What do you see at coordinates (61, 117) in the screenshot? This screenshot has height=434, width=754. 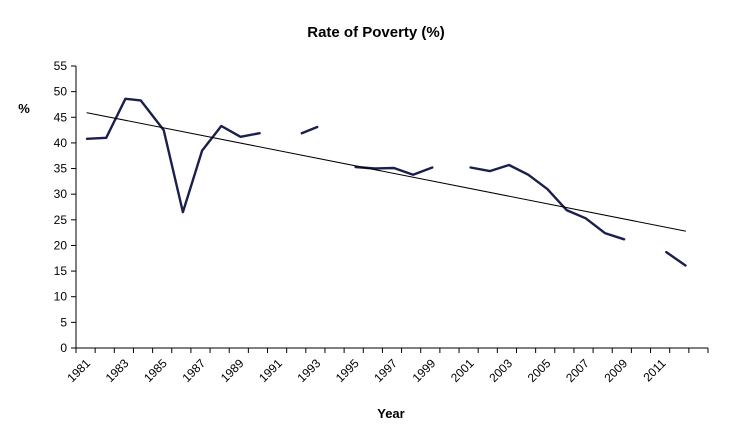 I see `y-tick-label: 45` at bounding box center [61, 117].